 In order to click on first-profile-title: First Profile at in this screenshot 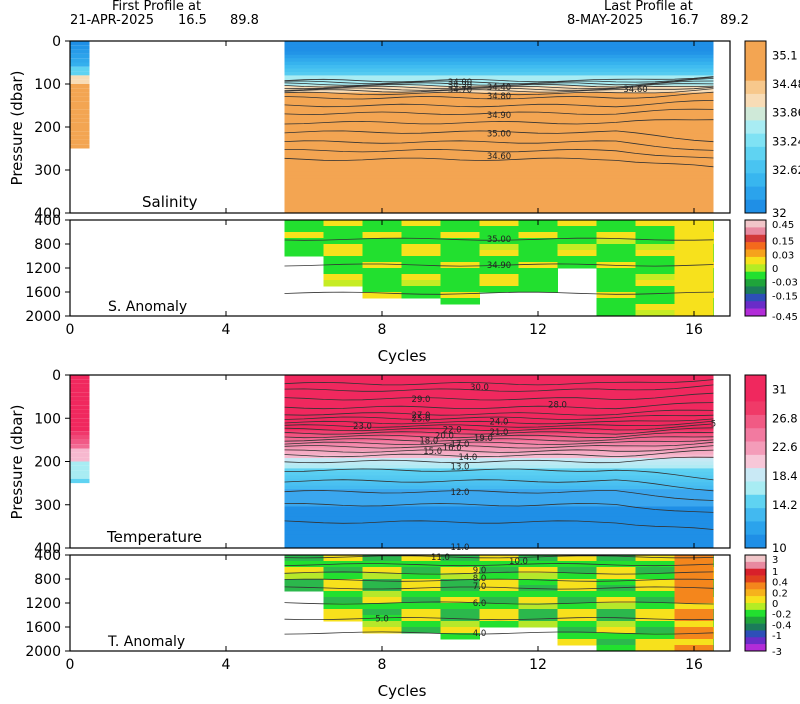, I will do `click(156, 7)`.